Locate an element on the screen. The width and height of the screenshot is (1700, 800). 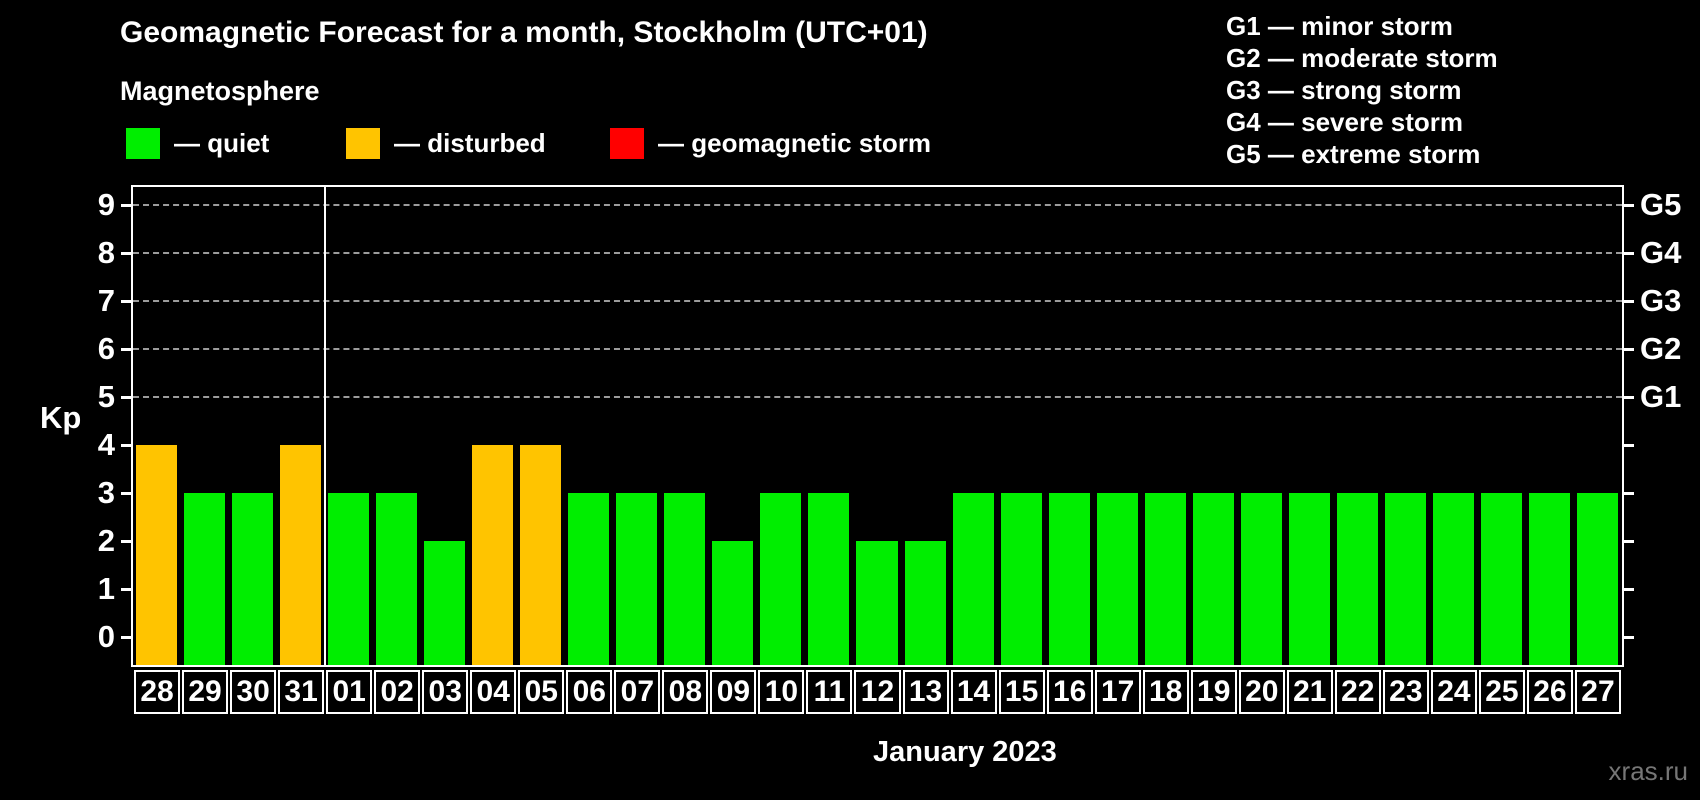
day-cell-20: 20 is located at coordinates (1261, 692).